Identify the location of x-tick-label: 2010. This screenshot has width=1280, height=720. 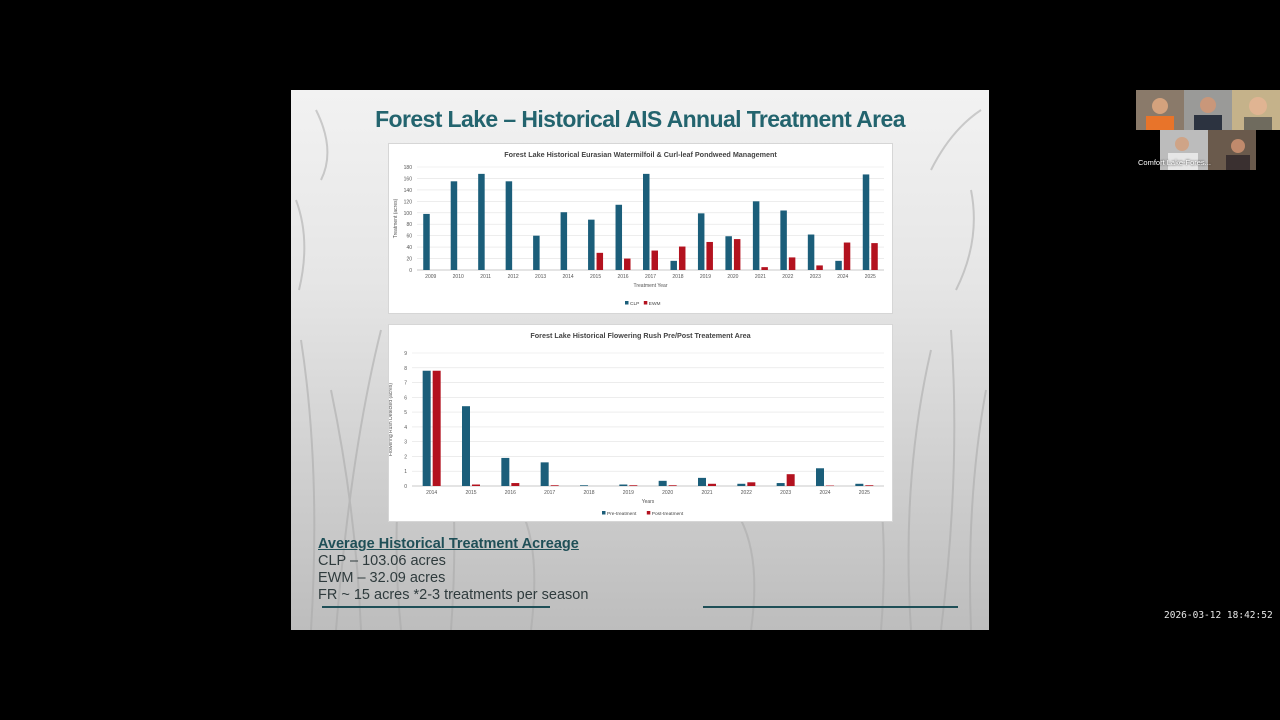
(458, 277).